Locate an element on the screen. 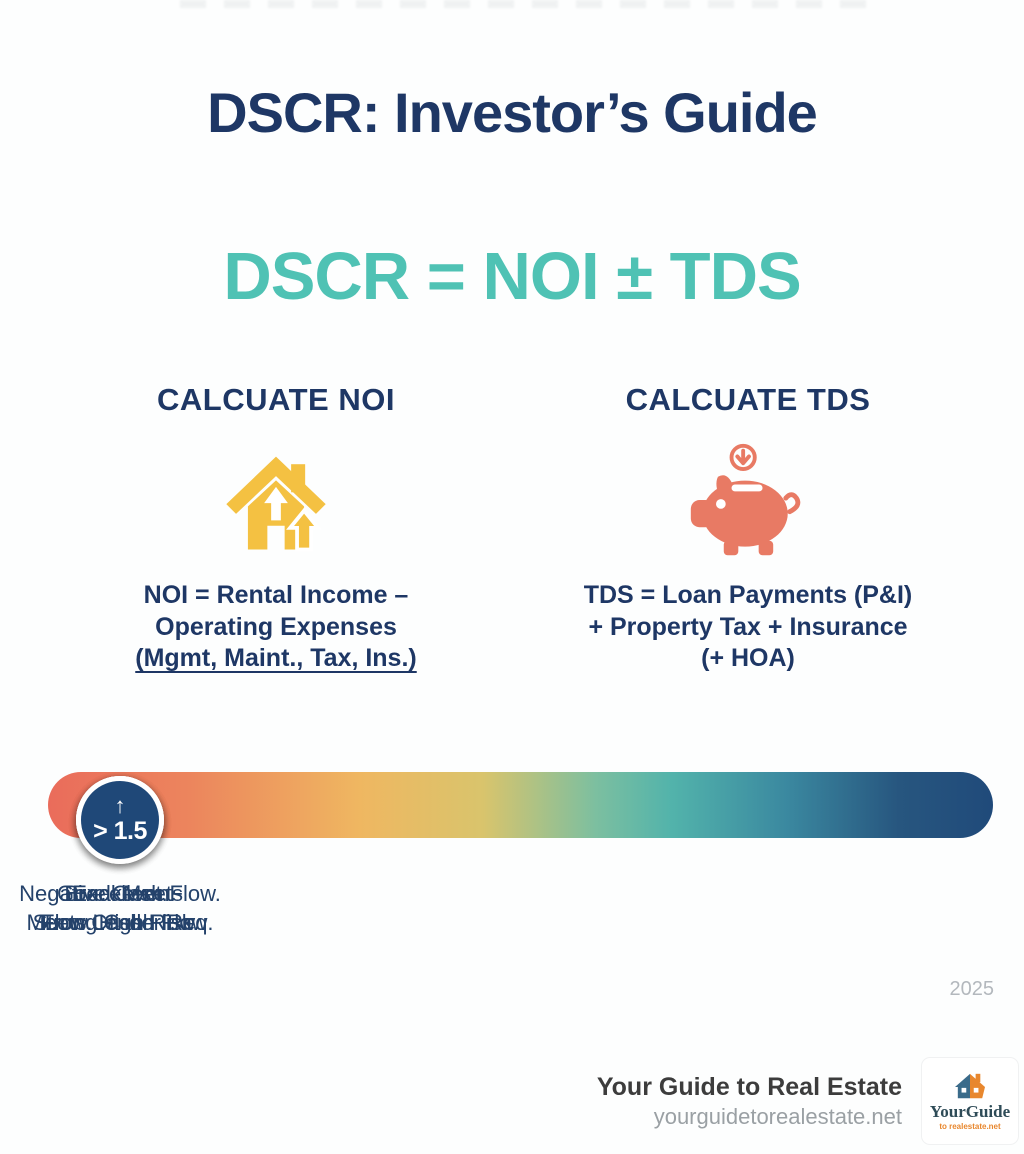  page-title: DSCR: Investor’s Guide is located at coordinates (512, 112).